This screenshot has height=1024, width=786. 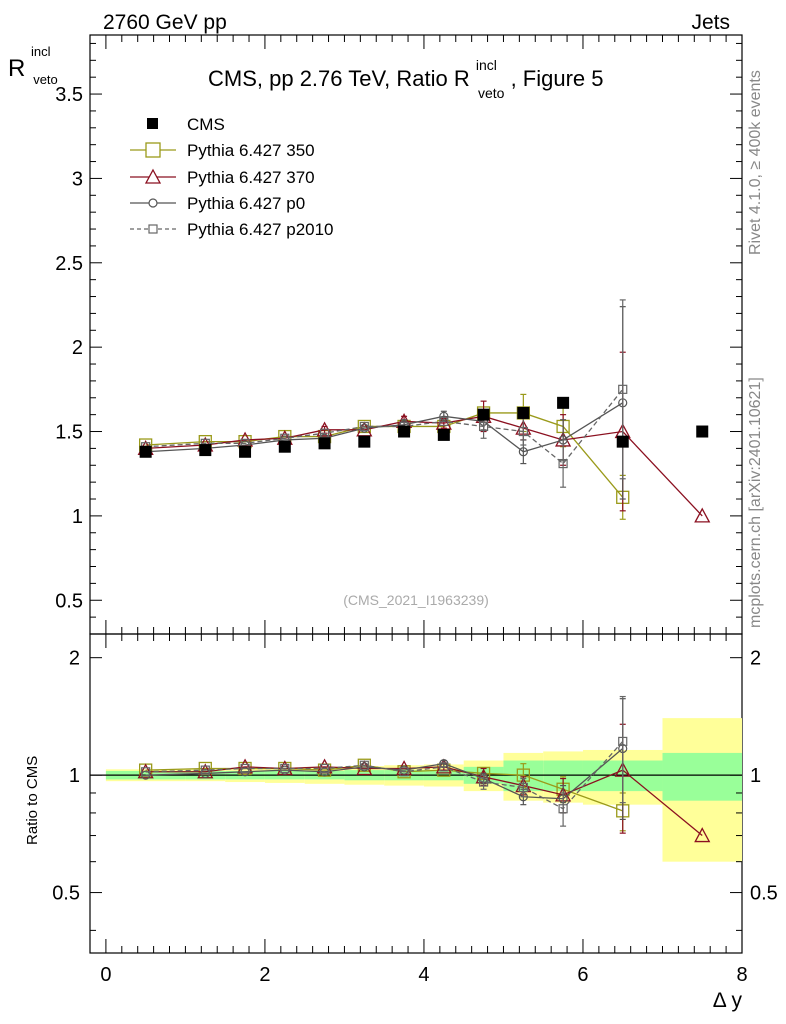 What do you see at coordinates (423, 975) in the screenshot?
I see `x-tick-label: 4` at bounding box center [423, 975].